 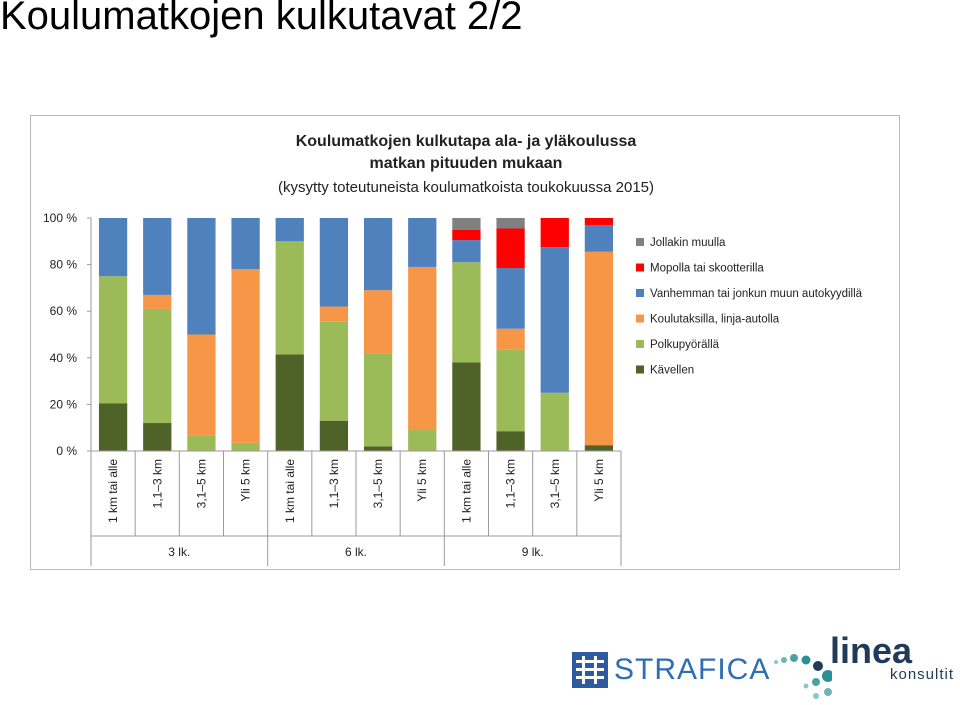 I want to click on y-tick-label: 0 %, so click(x=66, y=451).